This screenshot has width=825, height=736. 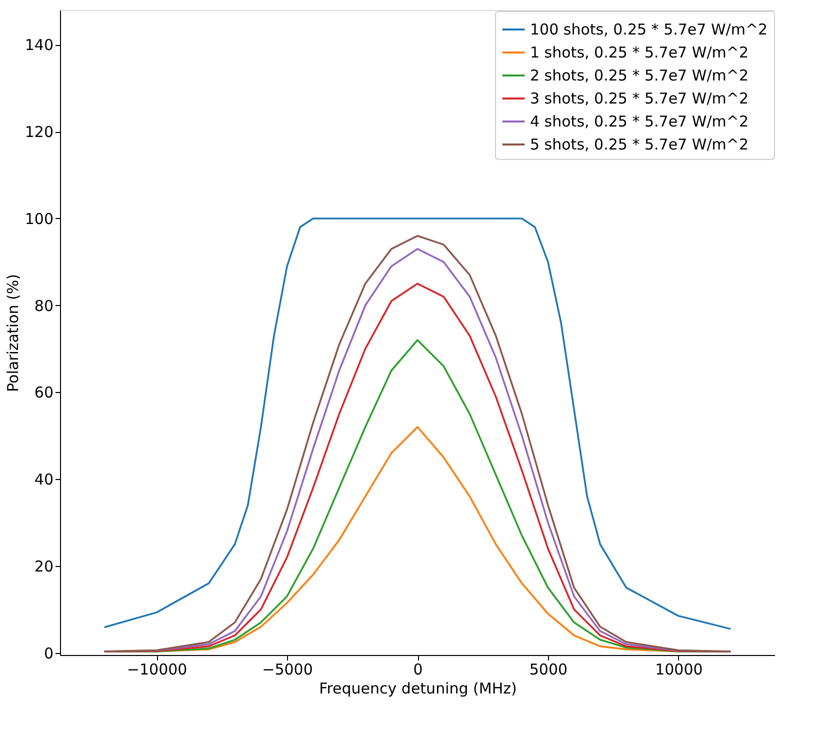 I want to click on x-axis-title: Frequency detuning (MHz), so click(x=418, y=689).